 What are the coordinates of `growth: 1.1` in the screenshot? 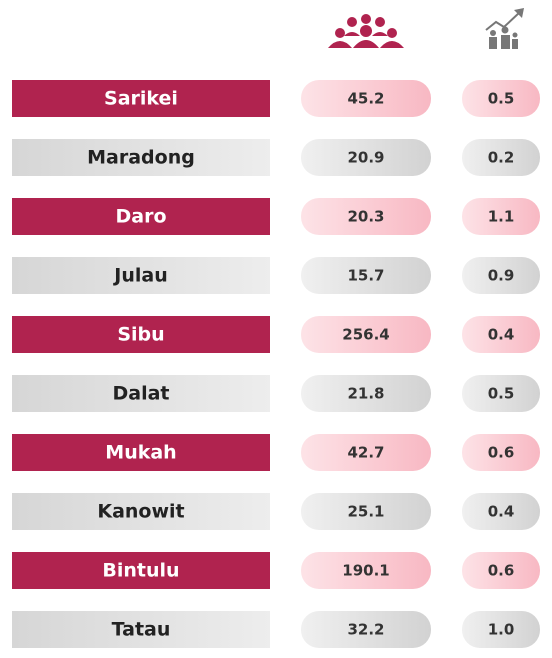 It's located at (501, 217).